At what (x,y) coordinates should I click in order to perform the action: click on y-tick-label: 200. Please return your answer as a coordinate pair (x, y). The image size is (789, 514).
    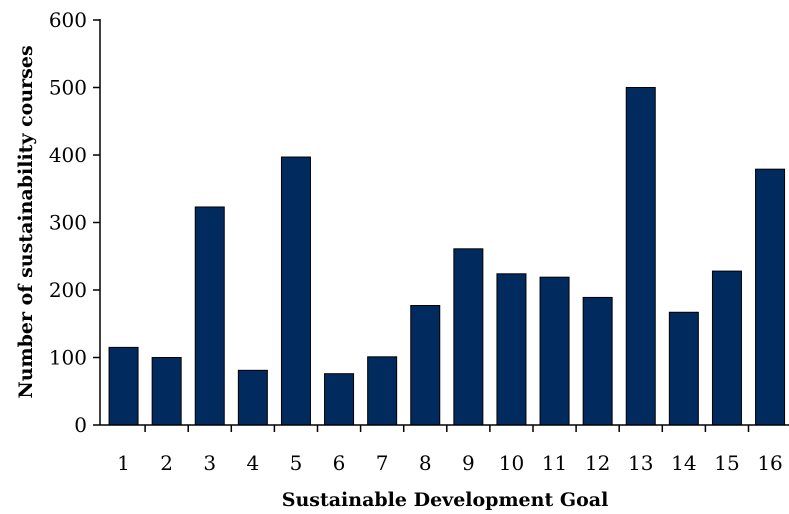
    Looking at the image, I should click on (68, 290).